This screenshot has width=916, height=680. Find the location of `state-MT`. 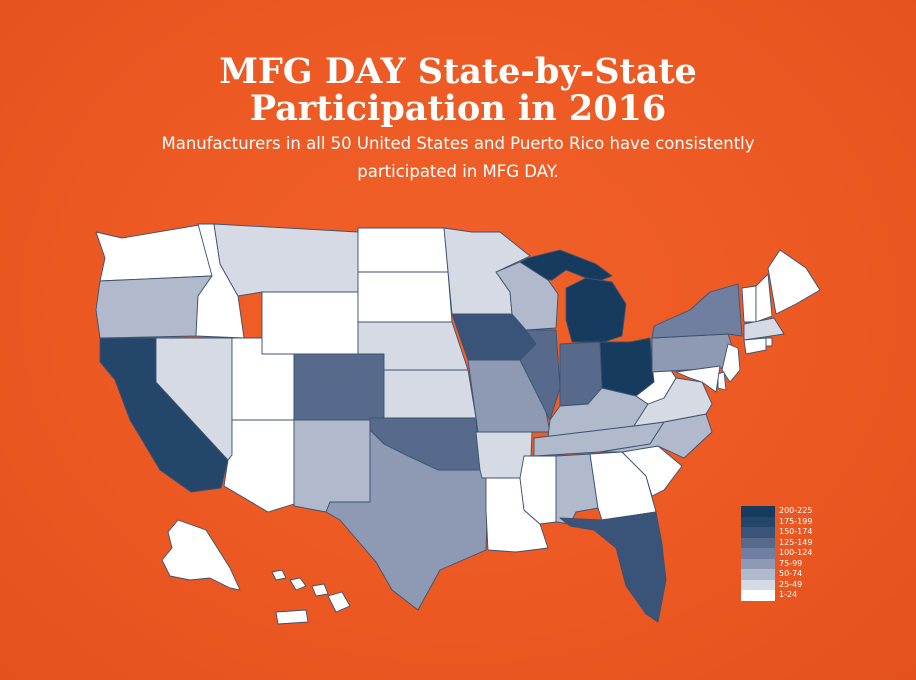

state-MT is located at coordinates (286, 260).